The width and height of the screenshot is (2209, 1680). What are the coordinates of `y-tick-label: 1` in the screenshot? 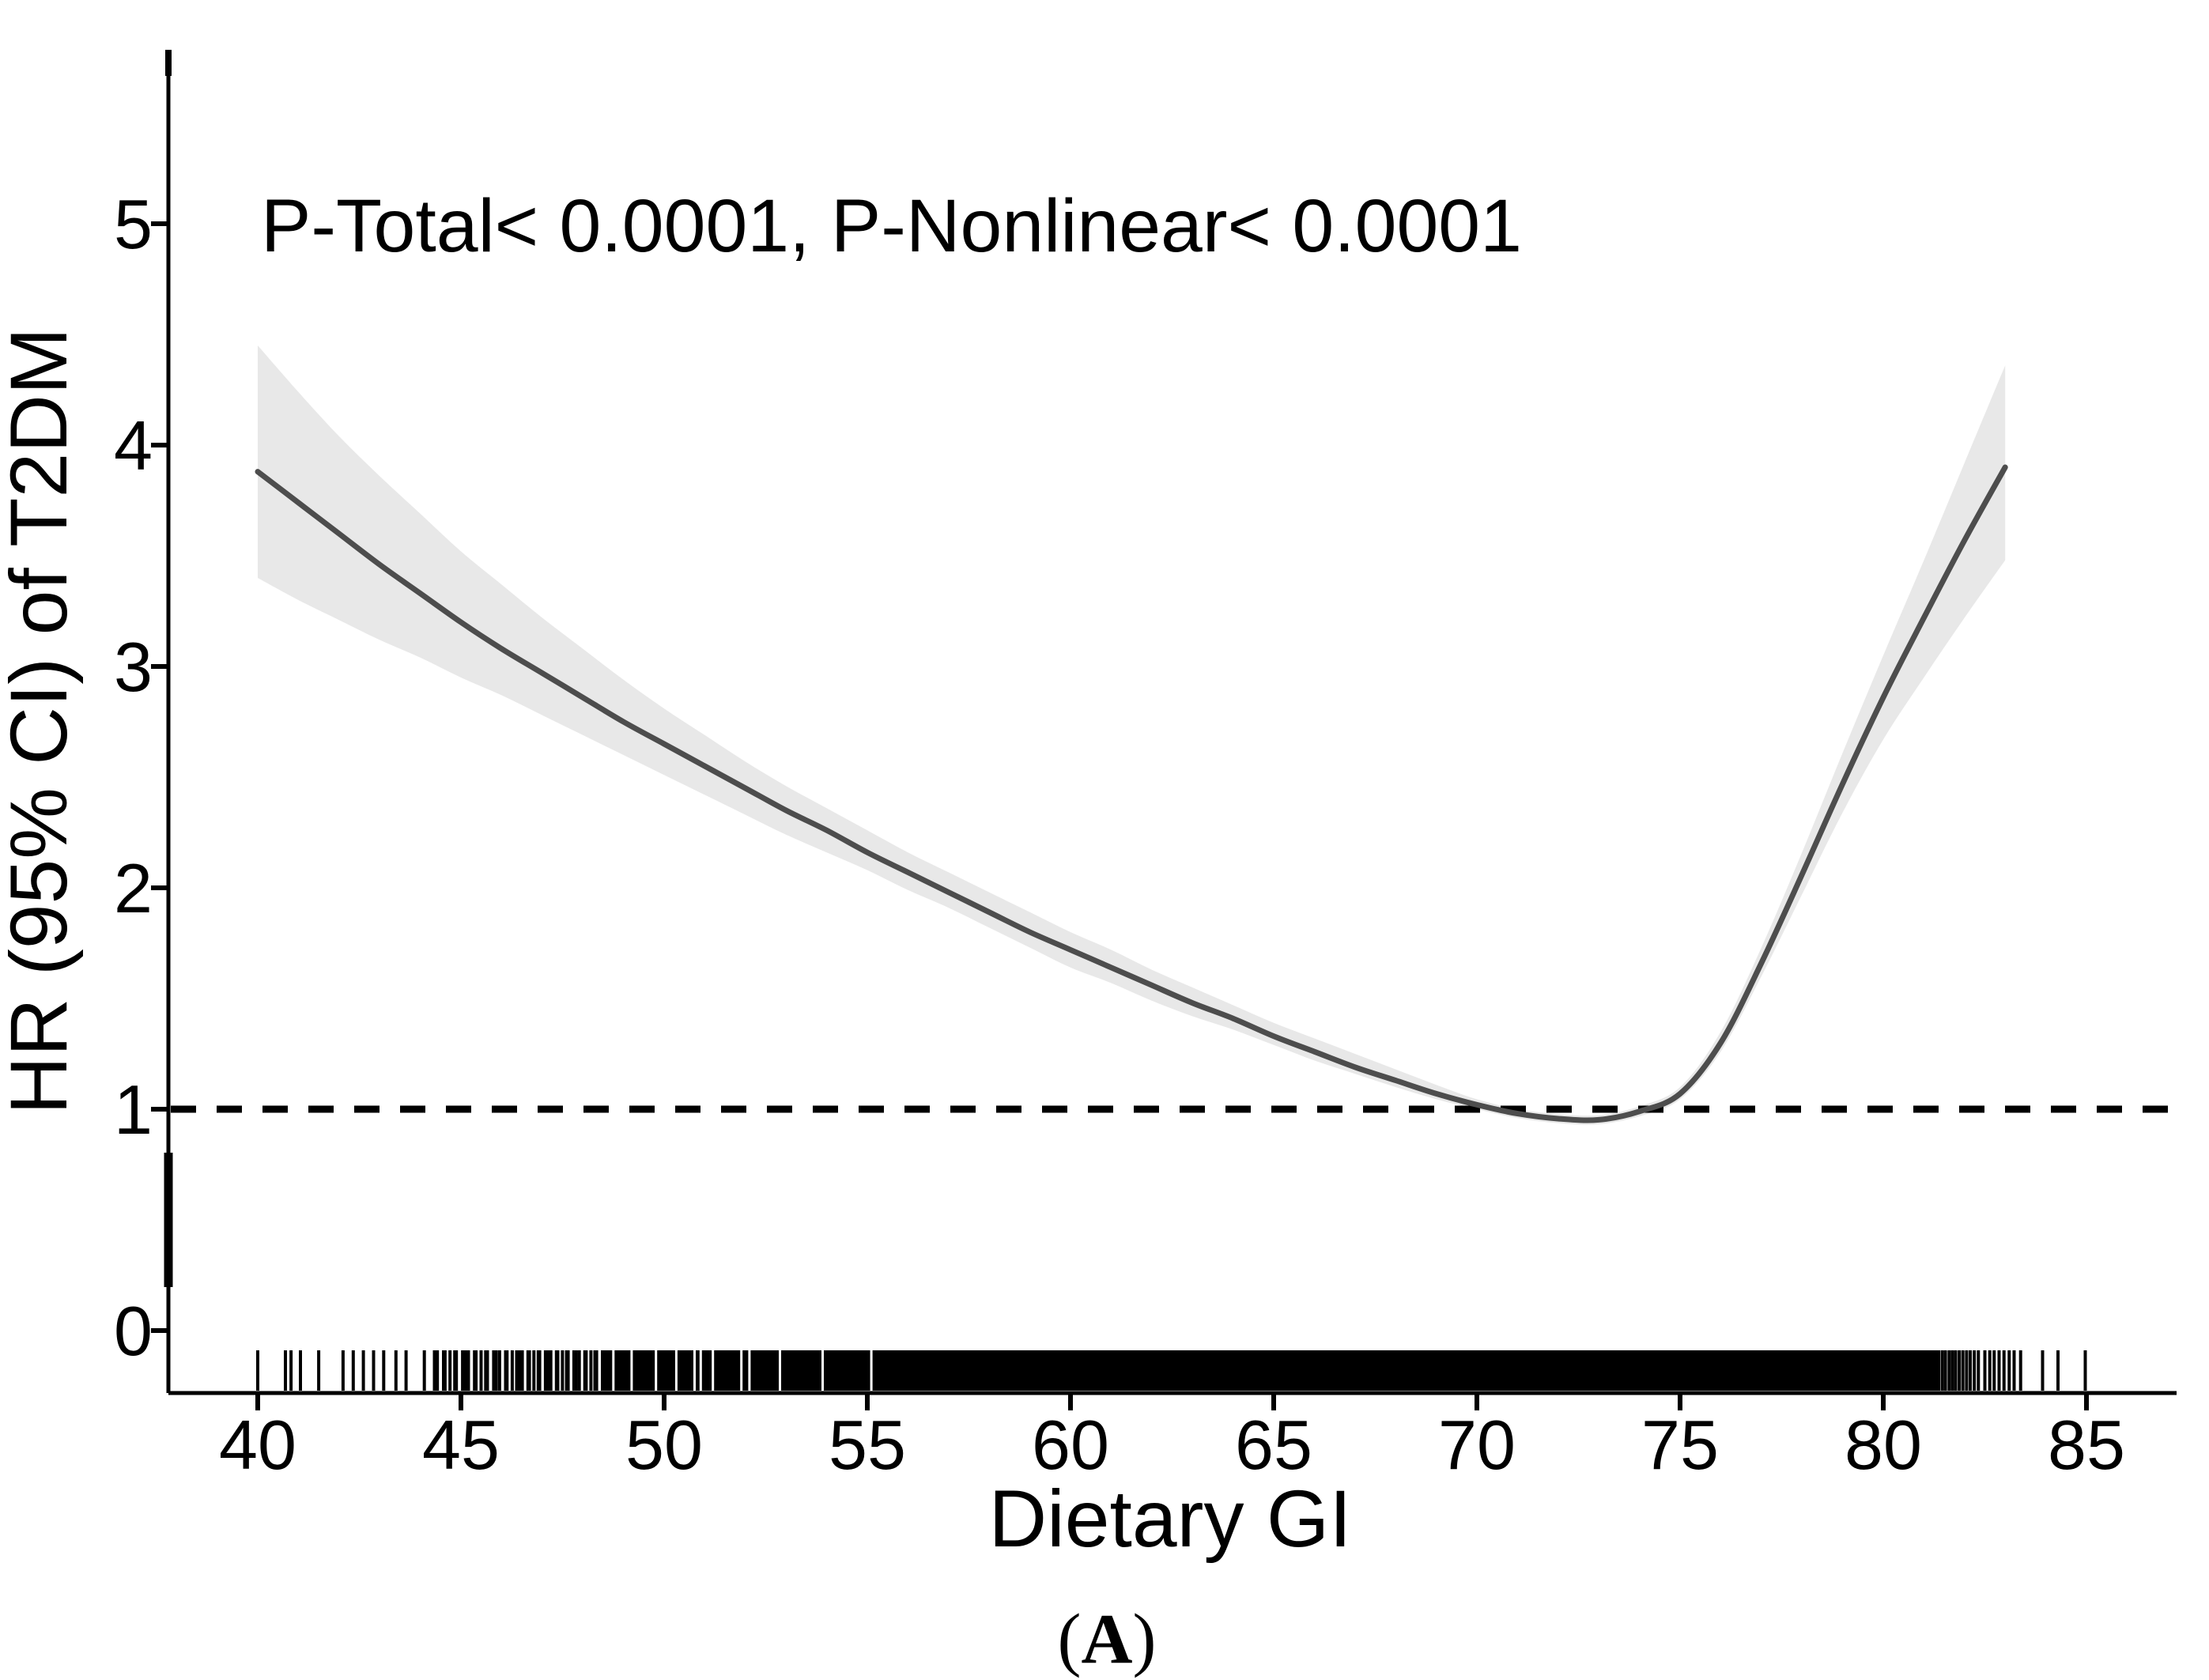 It's located at (133, 1109).